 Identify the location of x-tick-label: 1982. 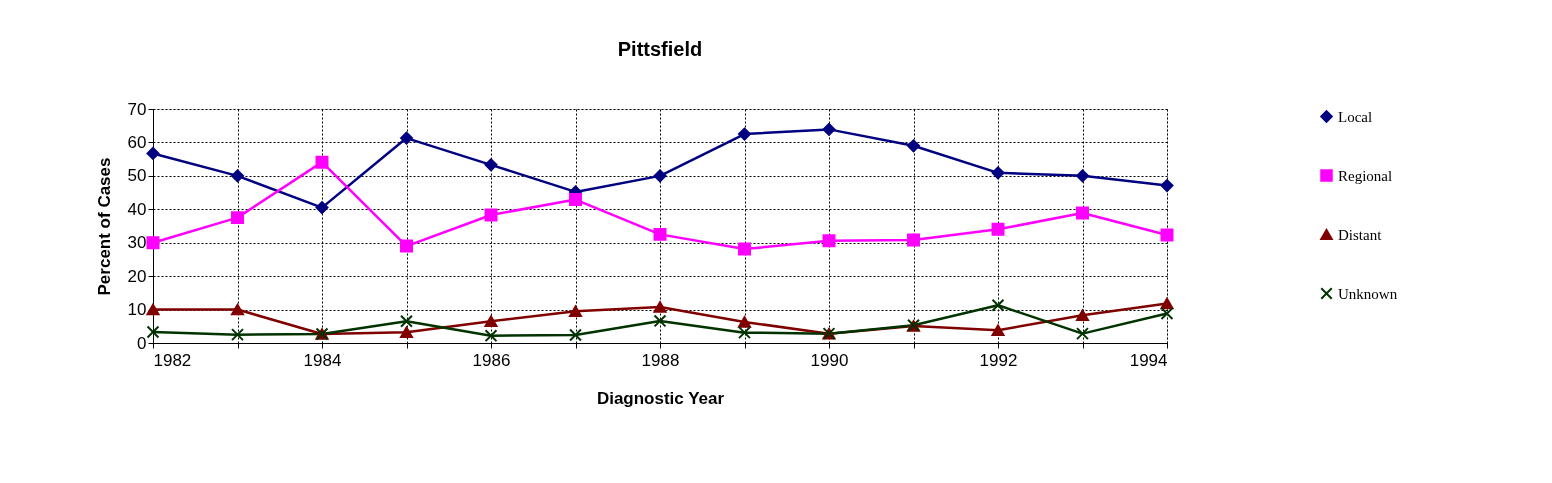
(172, 360).